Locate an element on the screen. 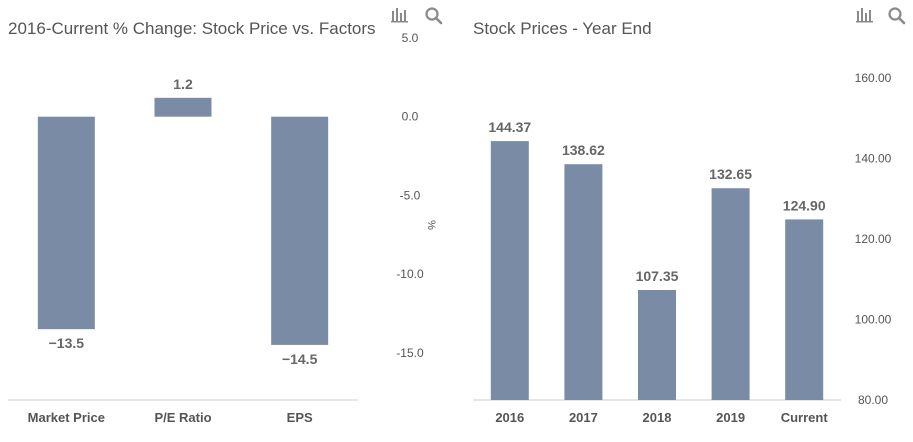 Image resolution: width=913 pixels, height=442 pixels. category-label: P/E Ratio is located at coordinates (182, 417).